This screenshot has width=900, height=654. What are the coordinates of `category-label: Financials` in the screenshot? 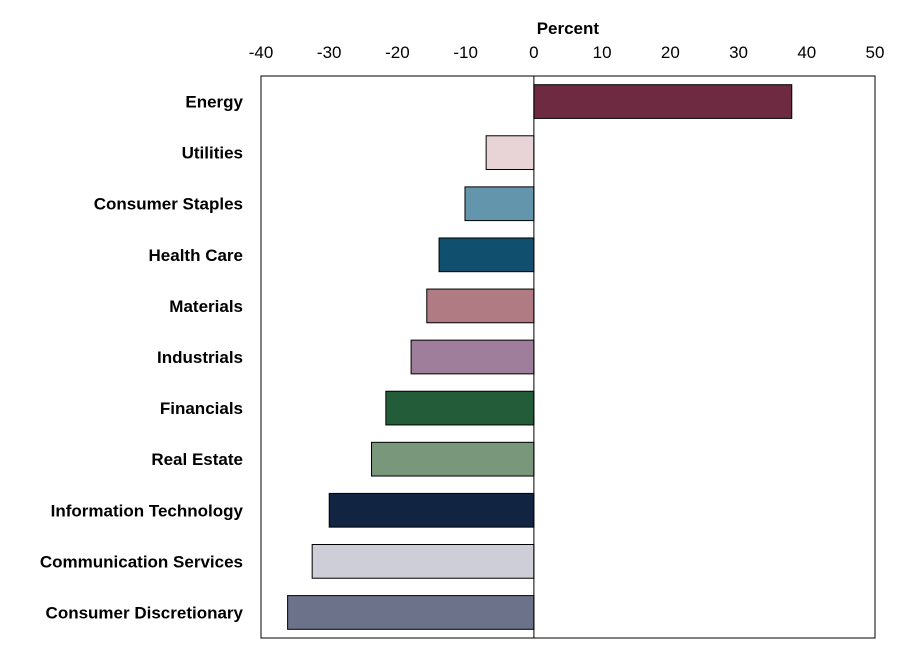 It's located at (201, 408).